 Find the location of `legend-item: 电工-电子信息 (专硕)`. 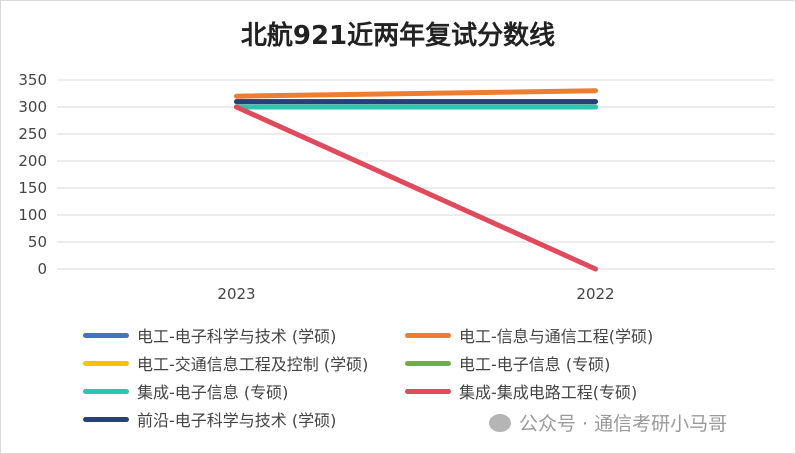

legend-item: 电工-电子信息 (专硕) is located at coordinates (507, 363).